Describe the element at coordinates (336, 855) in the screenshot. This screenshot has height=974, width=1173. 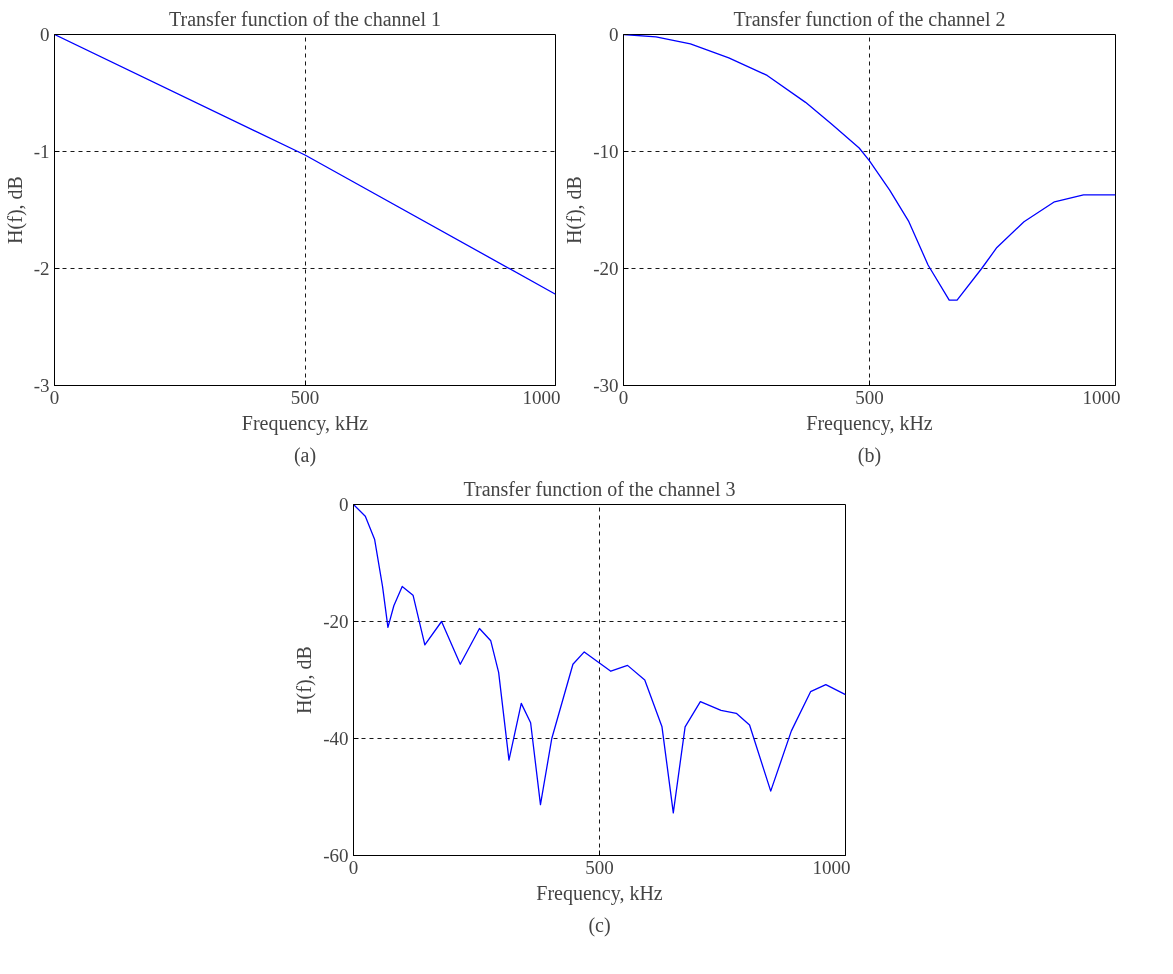
I see `y-tick-label: -60` at that location.